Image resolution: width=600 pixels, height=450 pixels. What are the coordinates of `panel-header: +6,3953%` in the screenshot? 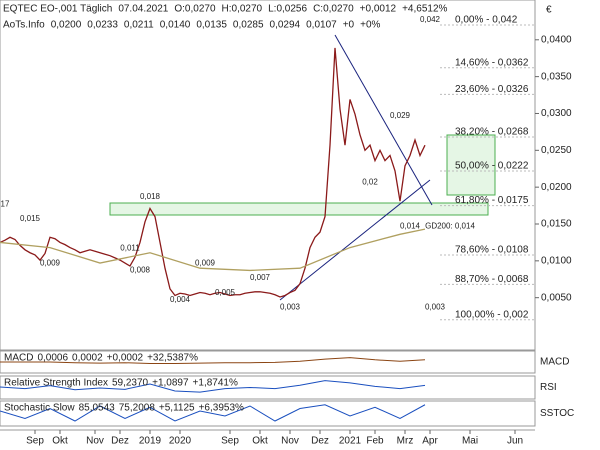 It's located at (221, 408).